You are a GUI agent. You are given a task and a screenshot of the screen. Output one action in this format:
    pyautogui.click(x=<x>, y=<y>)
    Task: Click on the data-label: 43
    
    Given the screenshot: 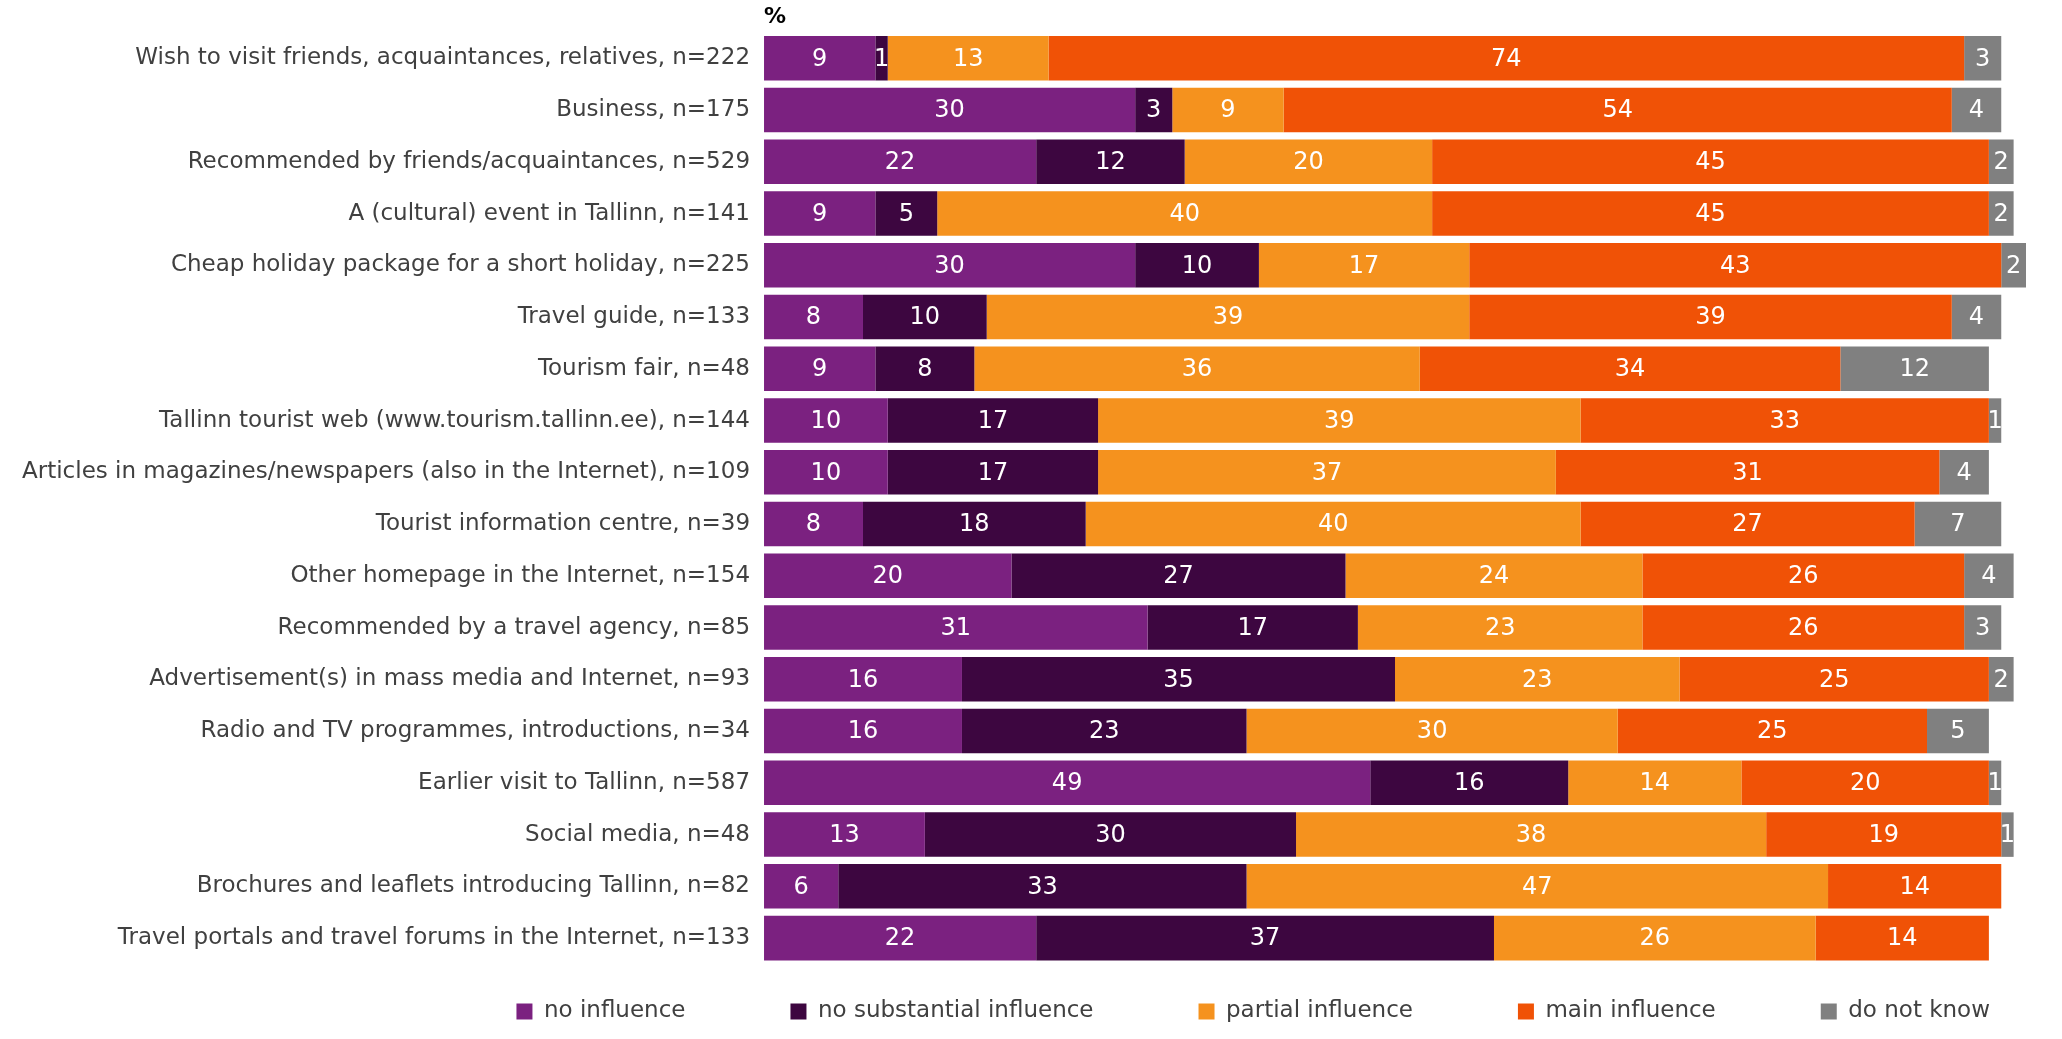 What is the action you would take?
    pyautogui.click(x=1735, y=264)
    